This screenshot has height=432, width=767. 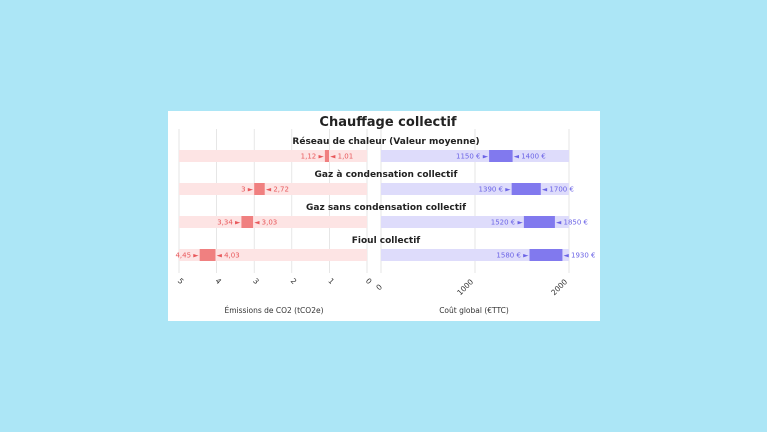 What do you see at coordinates (472, 157) in the screenshot?
I see `cost-low-label: 1150 € ►` at bounding box center [472, 157].